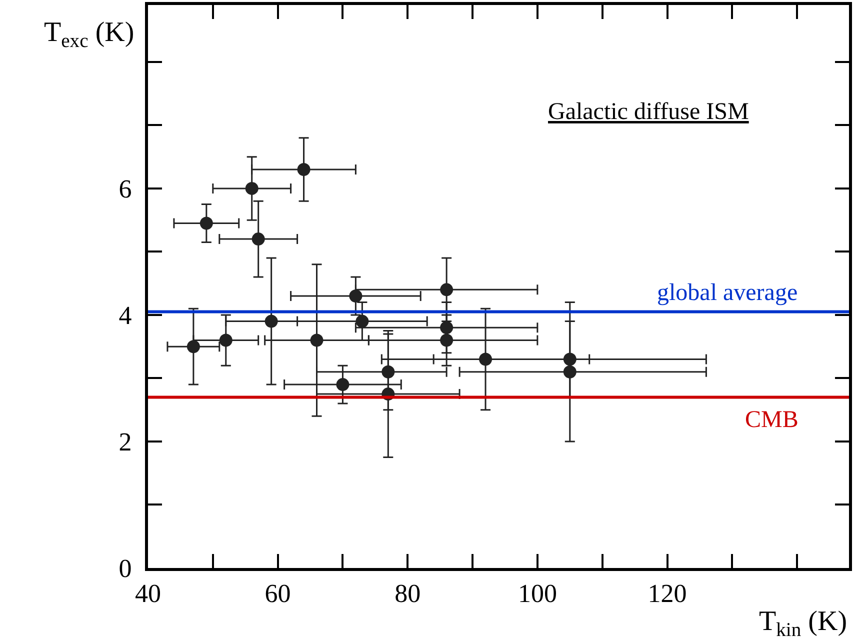 This screenshot has width=858, height=638. What do you see at coordinates (125, 442) in the screenshot?
I see `y-tick-label: 2` at bounding box center [125, 442].